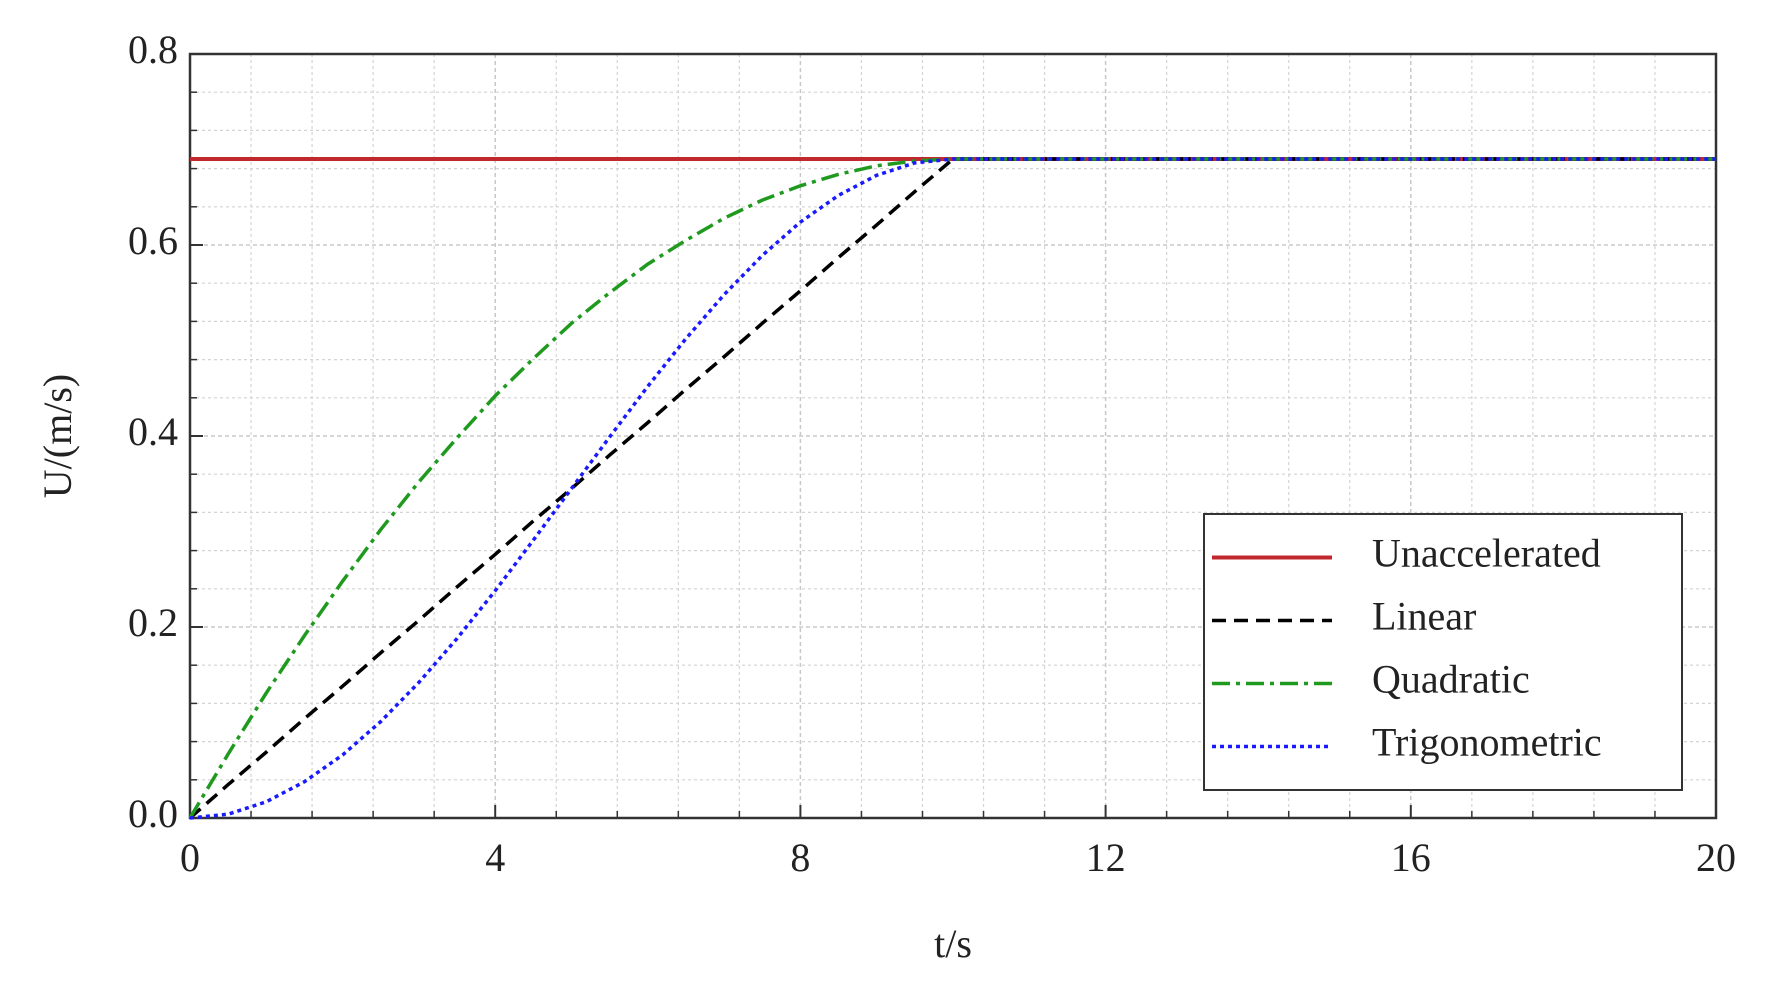 The height and width of the screenshot is (1008, 1767). What do you see at coordinates (57, 436) in the screenshot?
I see `y-axis-label: U/(m/s)` at bounding box center [57, 436].